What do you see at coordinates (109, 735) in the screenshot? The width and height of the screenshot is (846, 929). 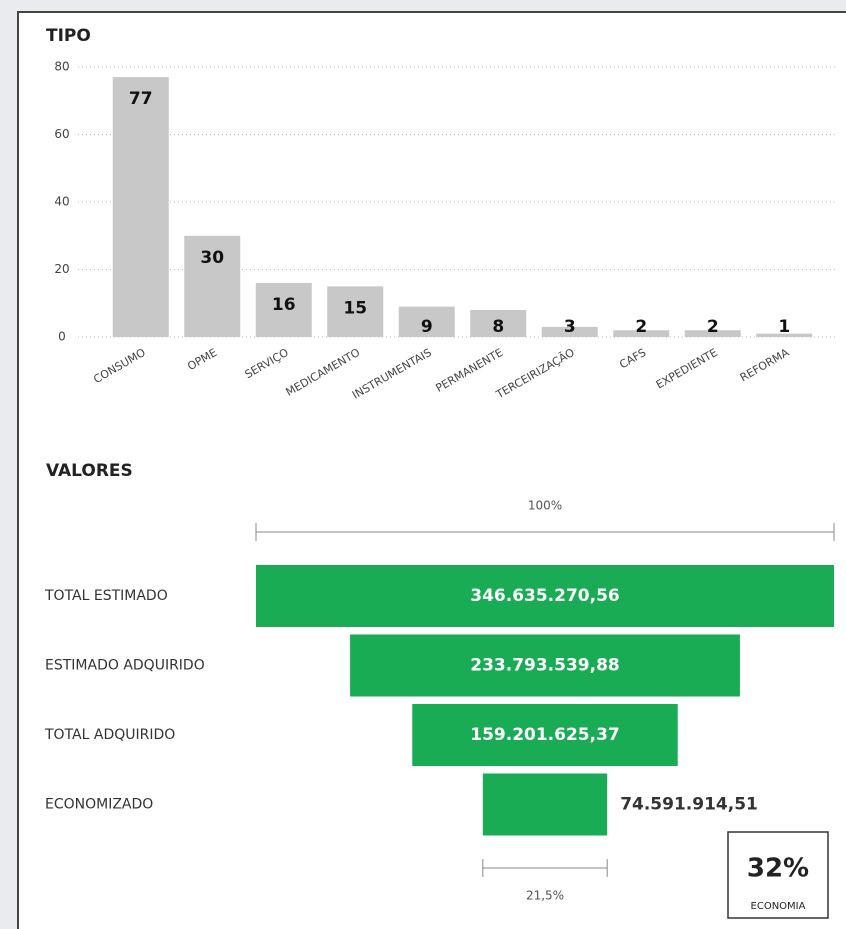 I see `category-label: TOTAL ADQUIRIDO` at bounding box center [109, 735].